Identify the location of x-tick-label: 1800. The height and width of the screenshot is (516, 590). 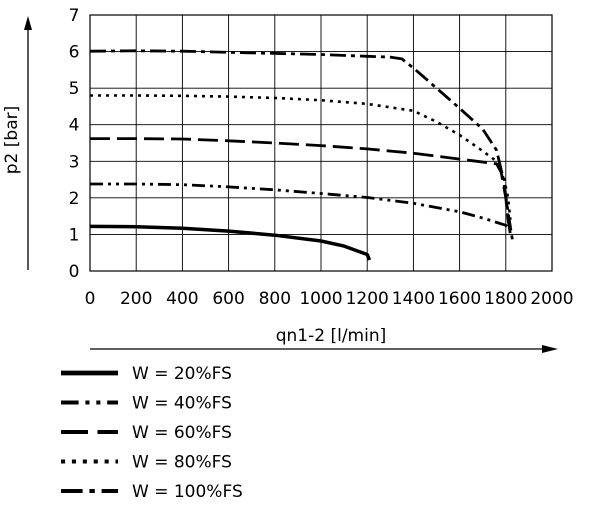
(505, 299).